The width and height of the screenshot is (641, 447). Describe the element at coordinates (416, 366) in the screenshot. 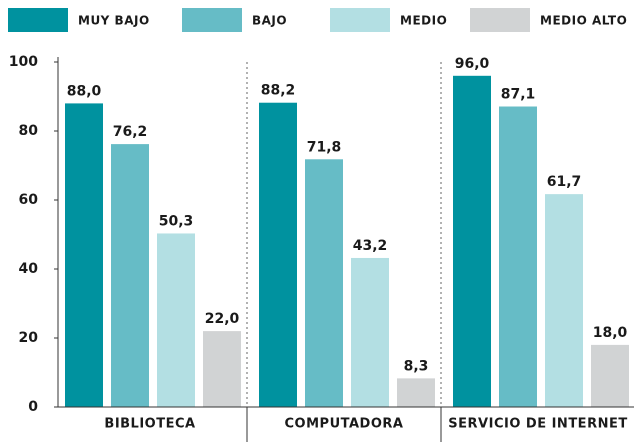

I see `value-label: 8,3` at that location.